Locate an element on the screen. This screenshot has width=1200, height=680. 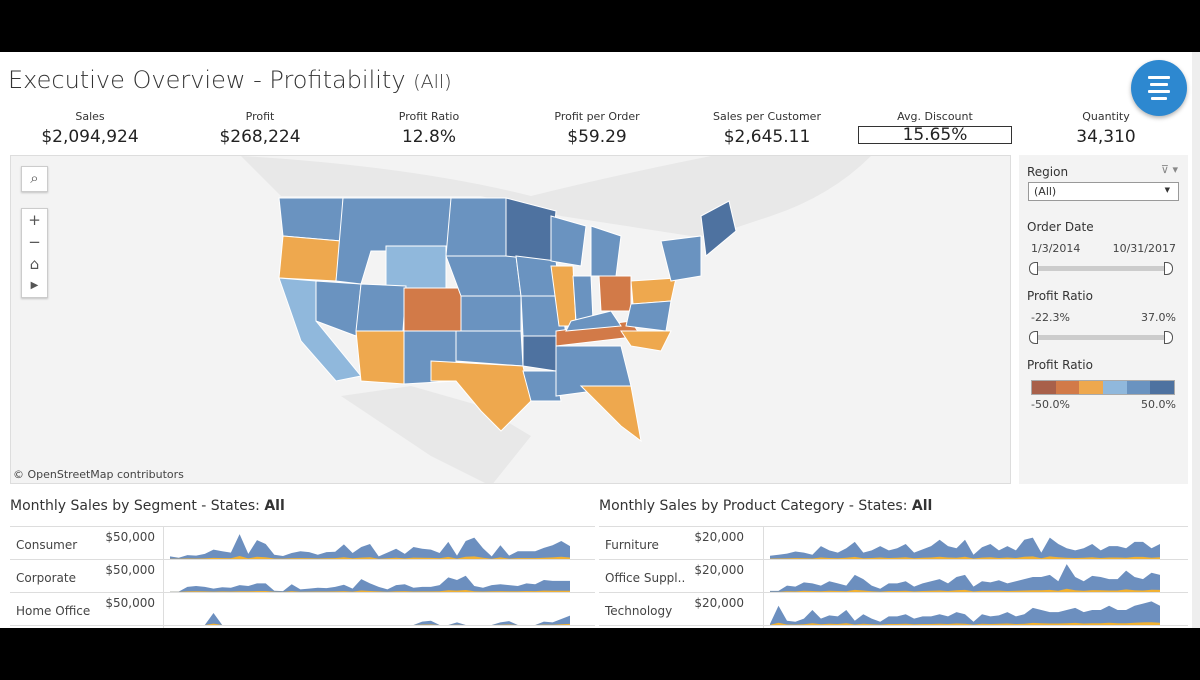
menu-button is located at coordinates (1159, 88).